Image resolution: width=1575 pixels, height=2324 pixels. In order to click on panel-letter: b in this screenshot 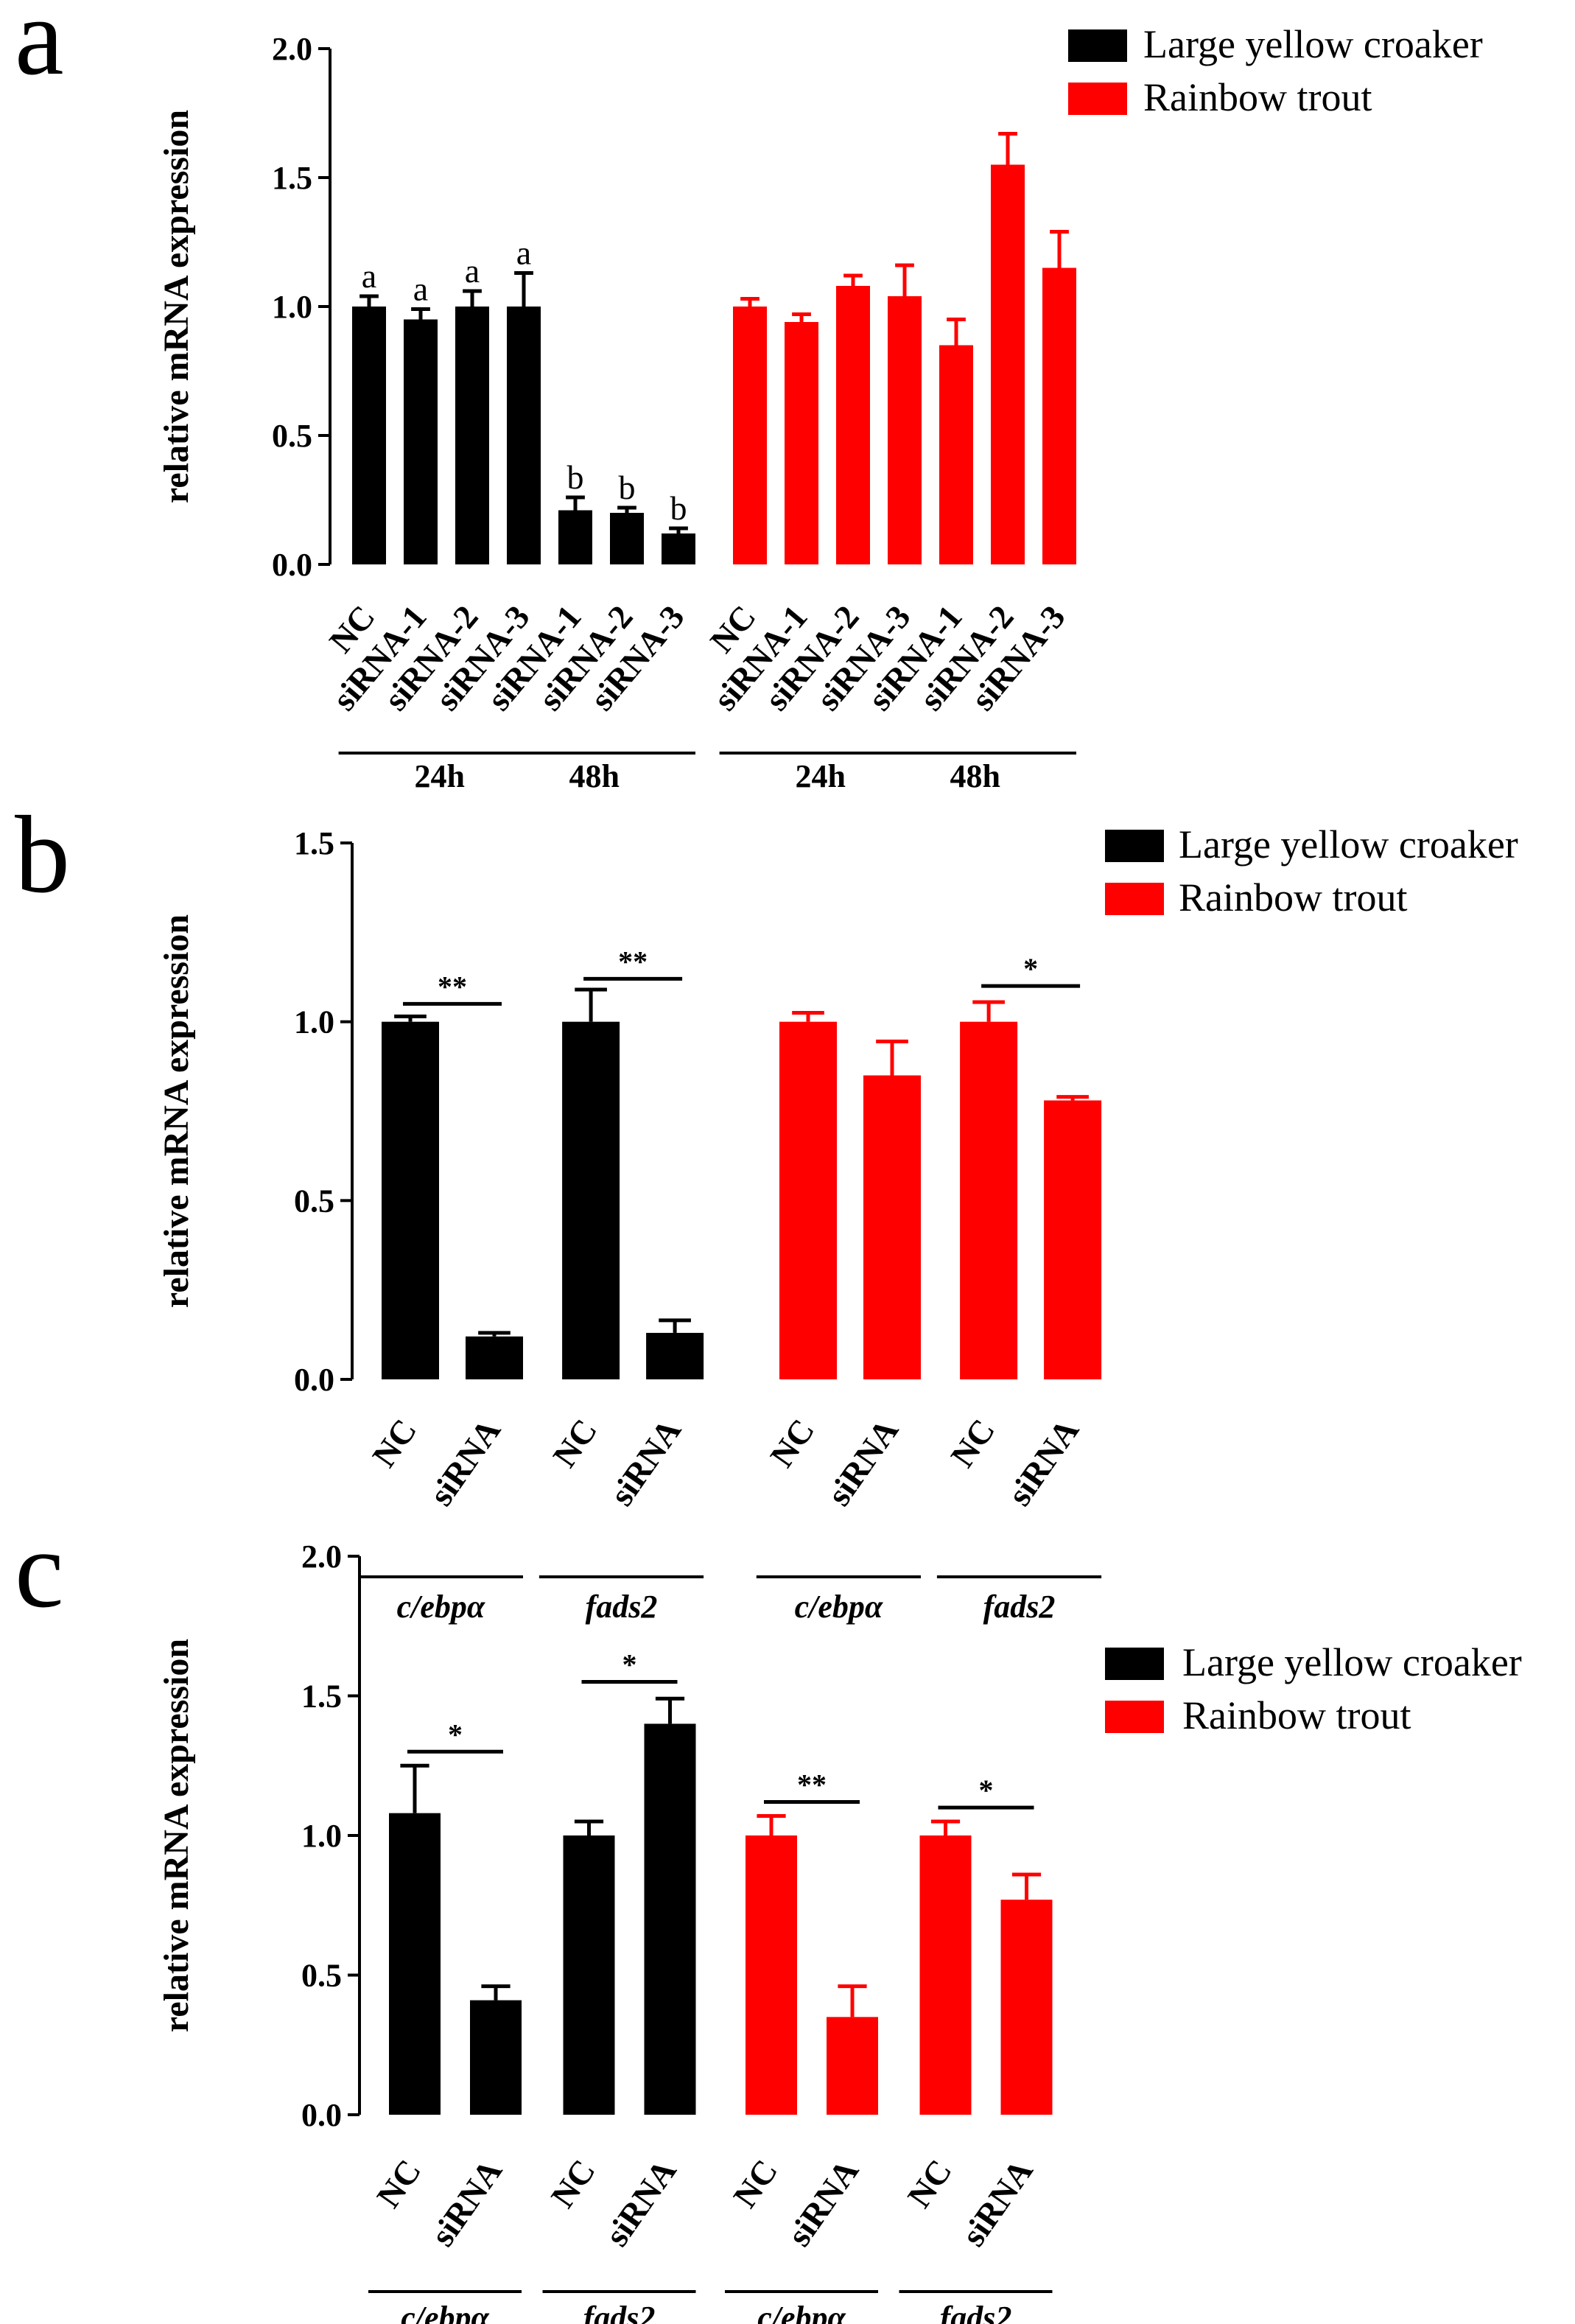, I will do `click(42, 855)`.